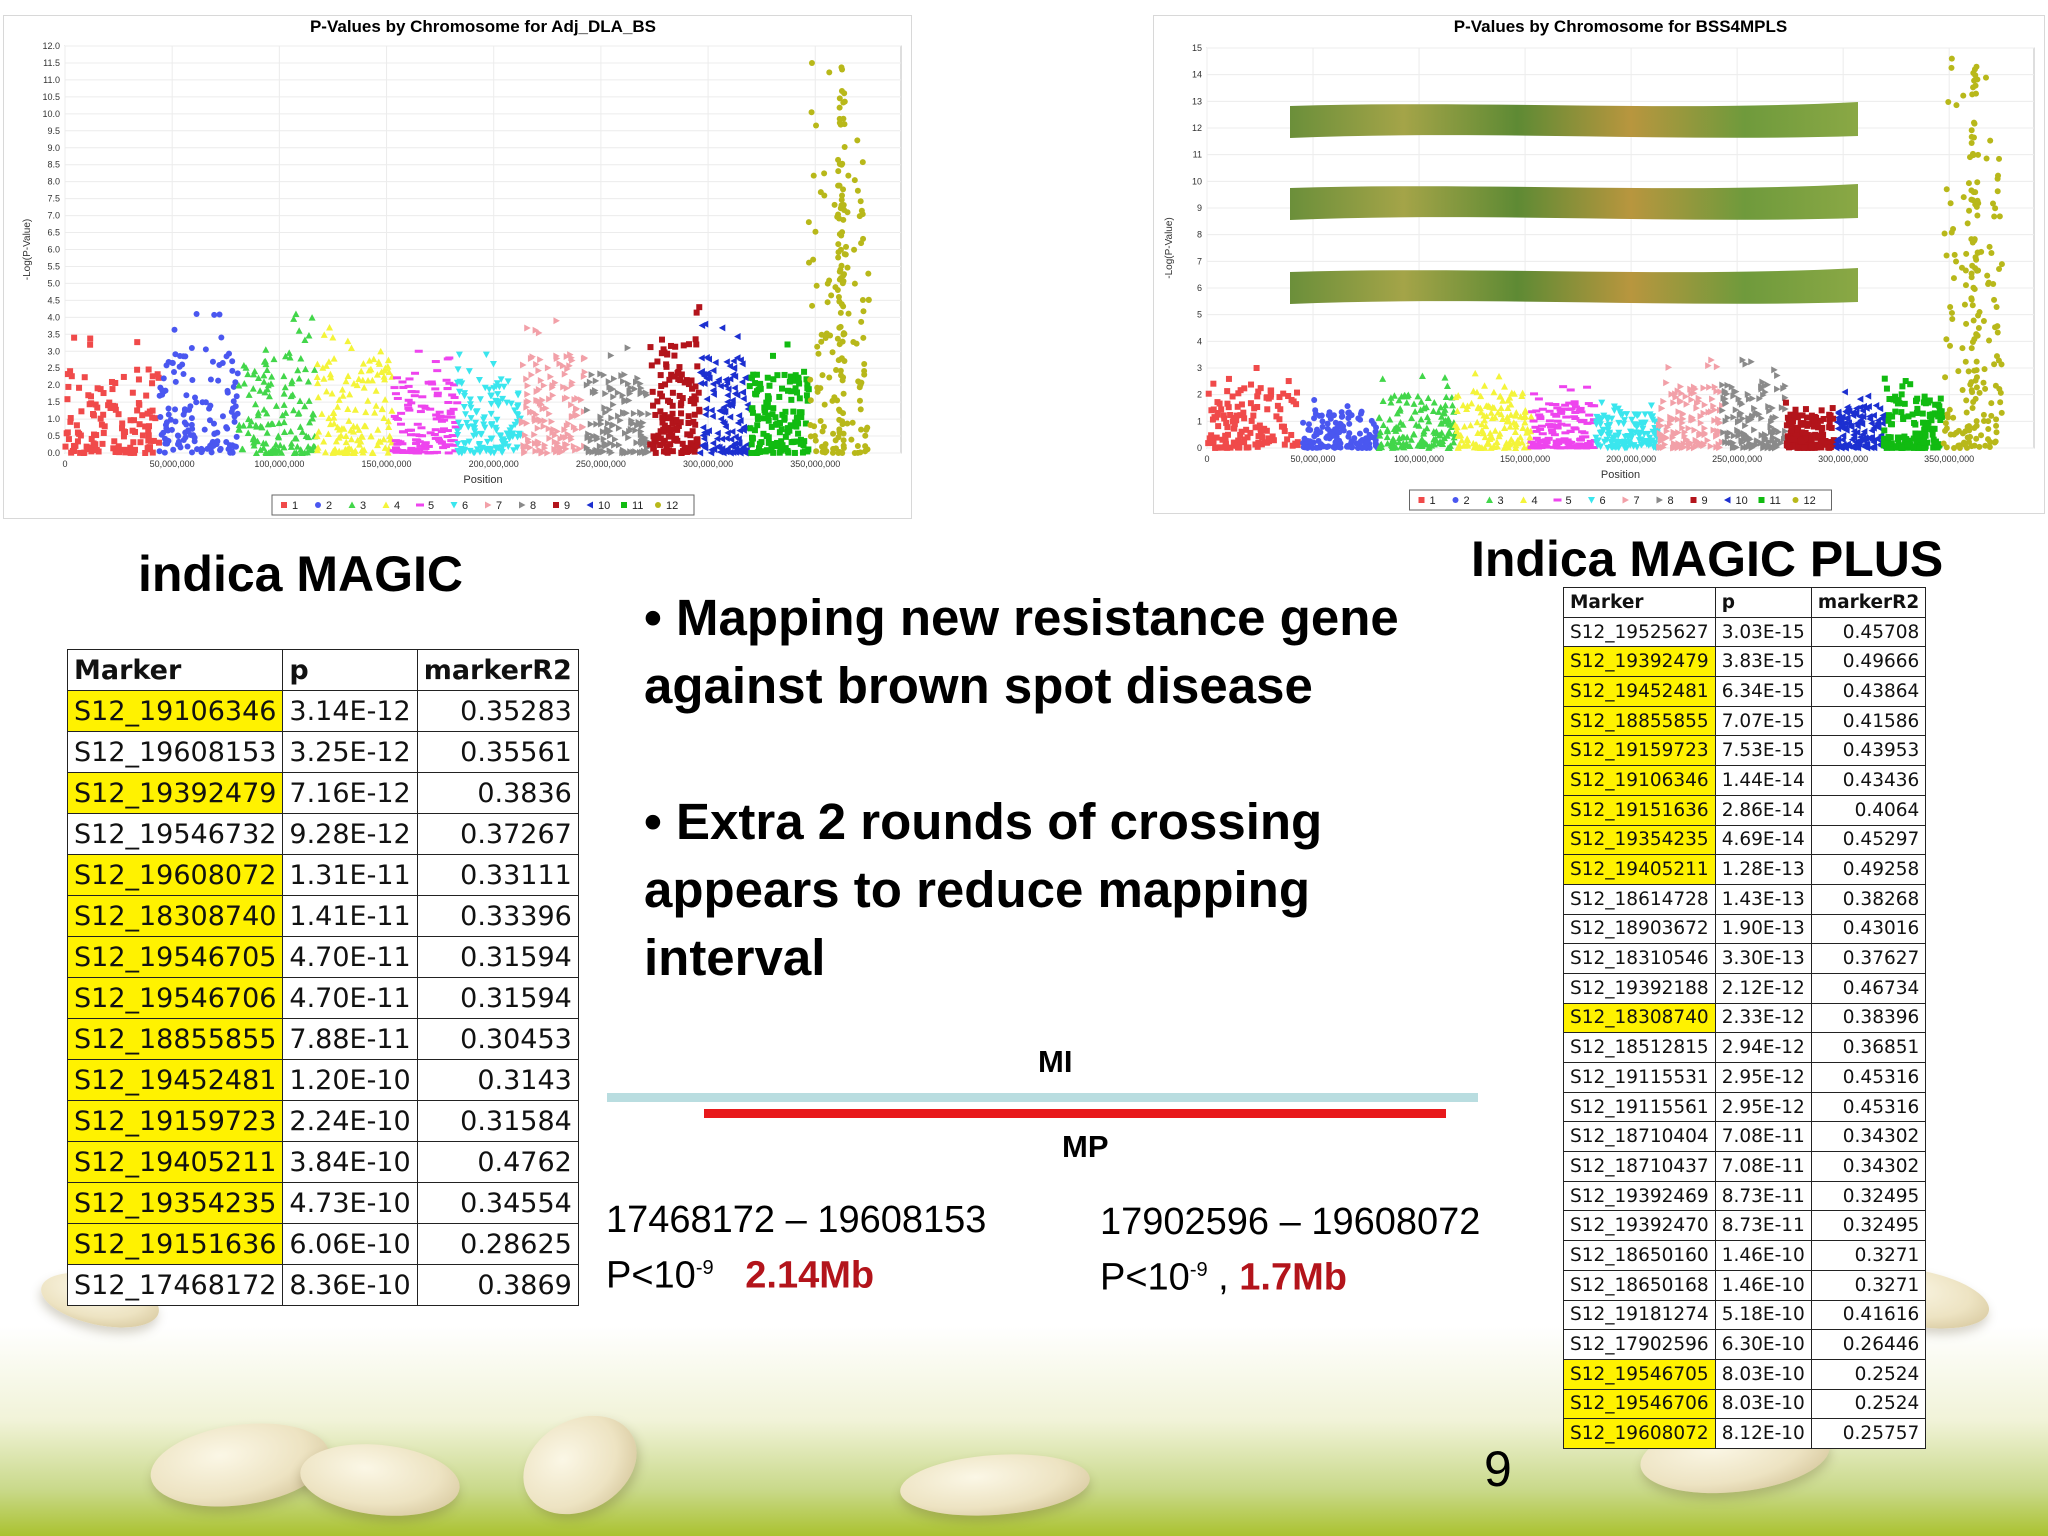 The image size is (2048, 1536). Describe the element at coordinates (1639, 691) in the screenshot. I see `marker-cell: S12_19452481` at that location.